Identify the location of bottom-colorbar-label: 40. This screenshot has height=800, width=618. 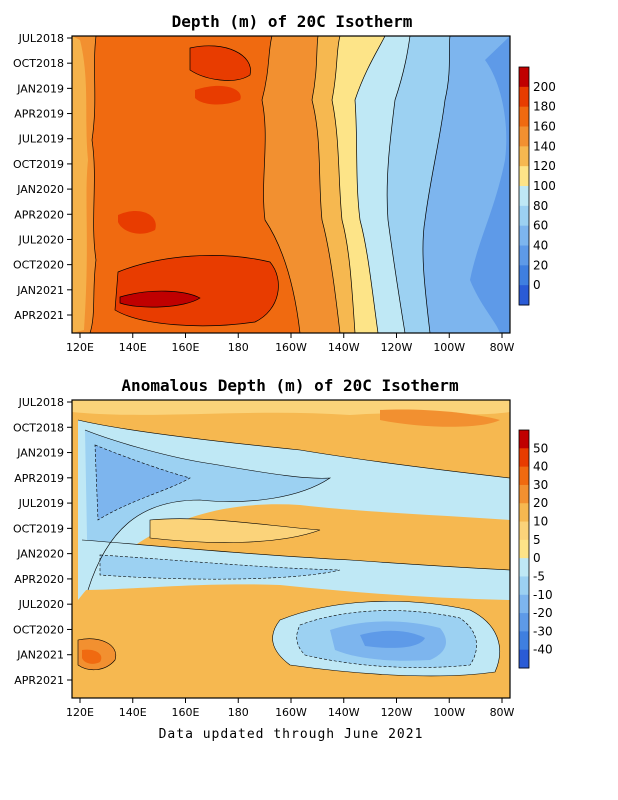
(540, 467).